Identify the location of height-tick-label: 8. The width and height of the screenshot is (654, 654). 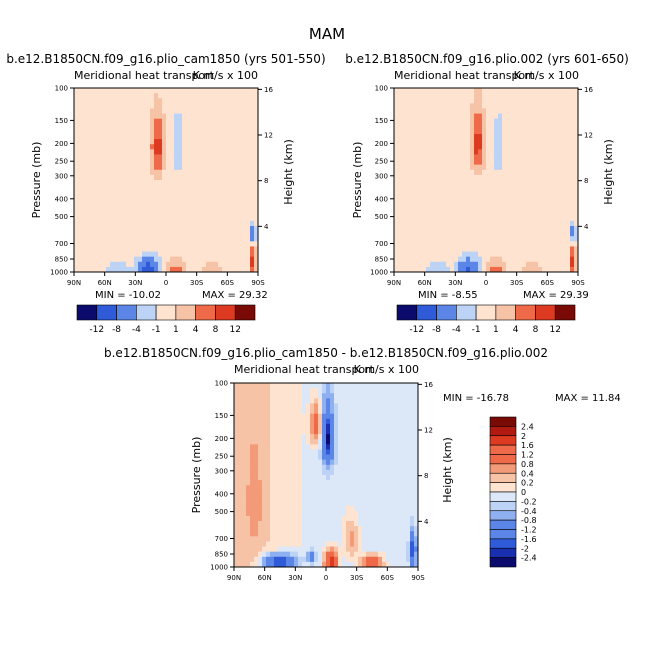
(266, 181).